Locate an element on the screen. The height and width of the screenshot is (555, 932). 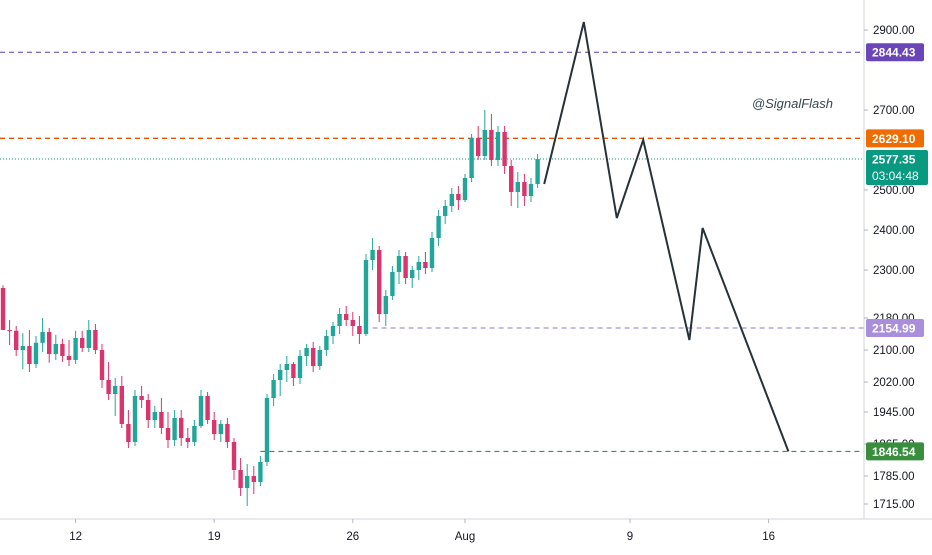
level-label-3: 1846.54 is located at coordinates (894, 452).